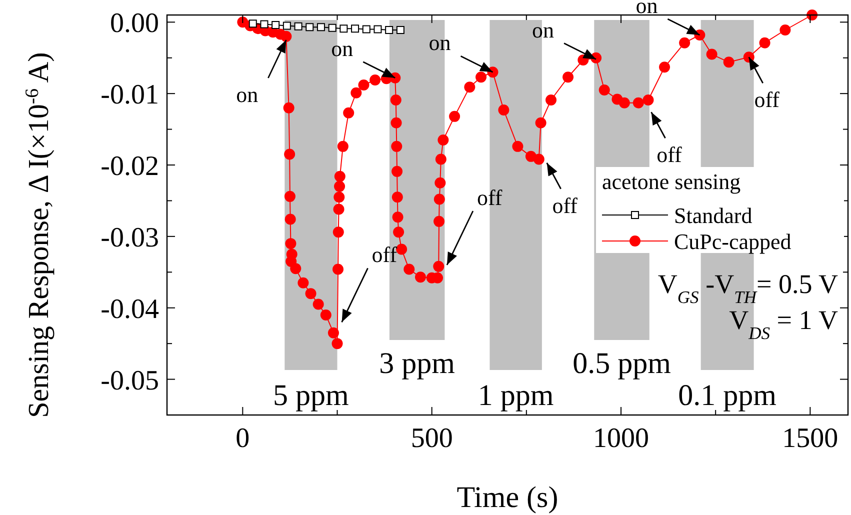  Describe the element at coordinates (713, 215) in the screenshot. I see `legend-label: Standard` at that location.